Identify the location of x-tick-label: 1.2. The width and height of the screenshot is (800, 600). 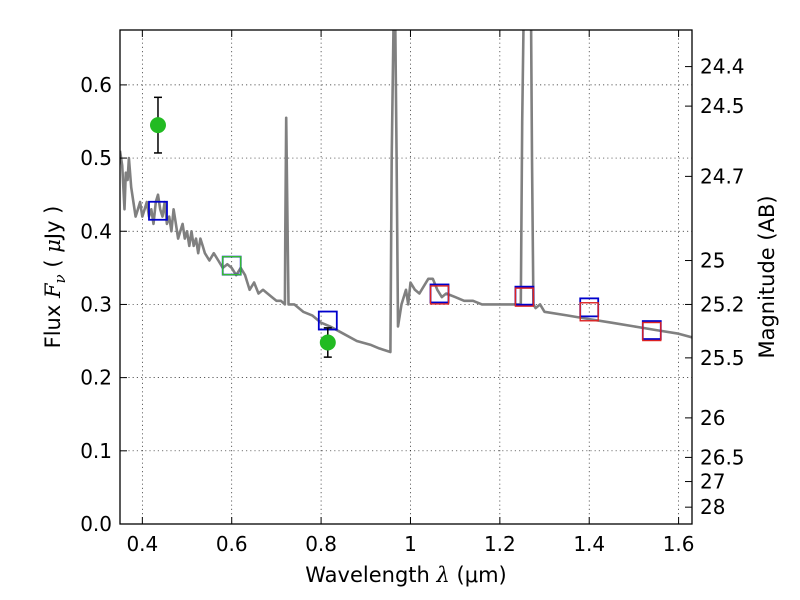
(500, 544).